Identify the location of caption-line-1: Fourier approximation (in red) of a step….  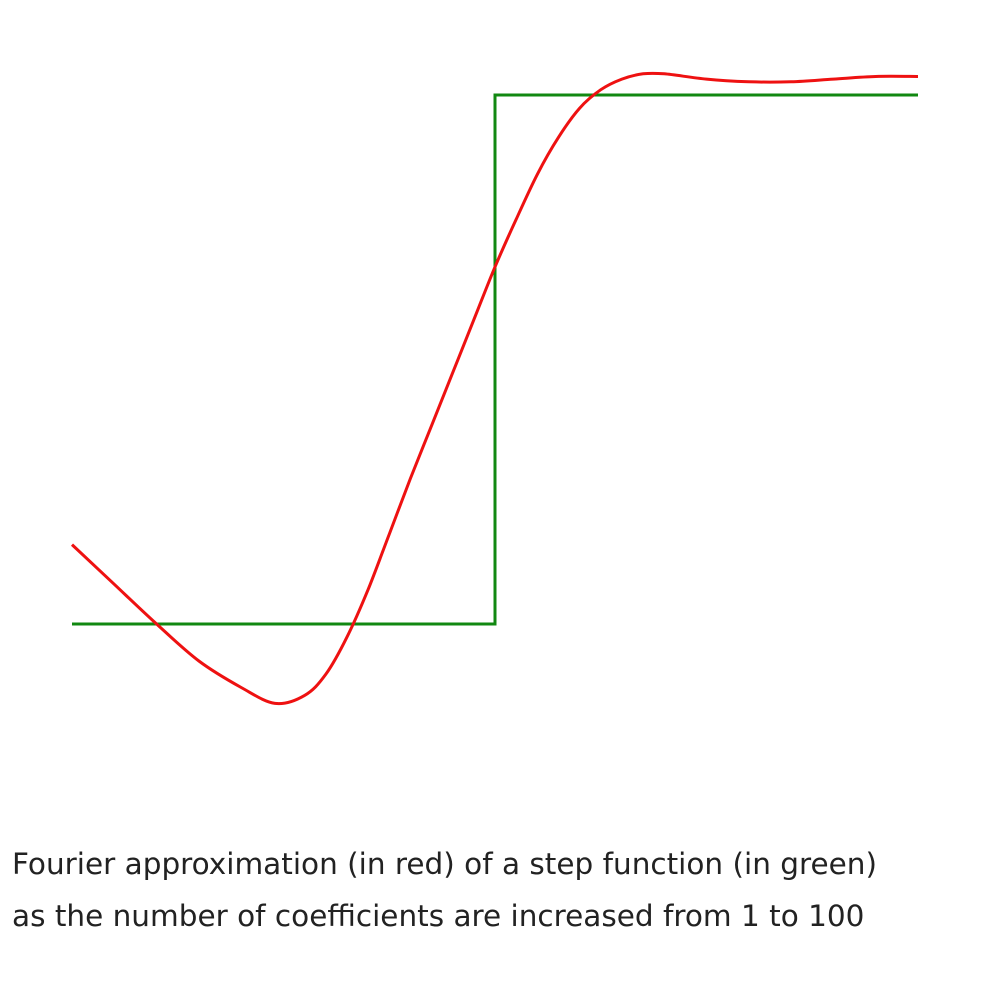
(444, 864).